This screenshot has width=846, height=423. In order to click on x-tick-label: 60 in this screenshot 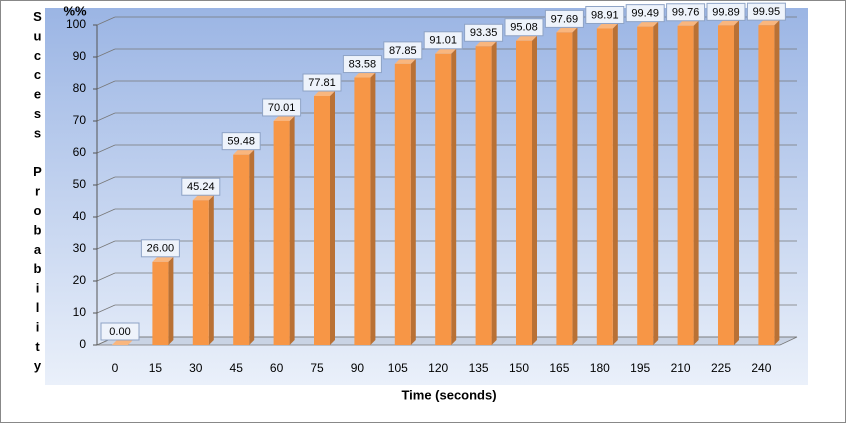, I will do `click(277, 368)`.